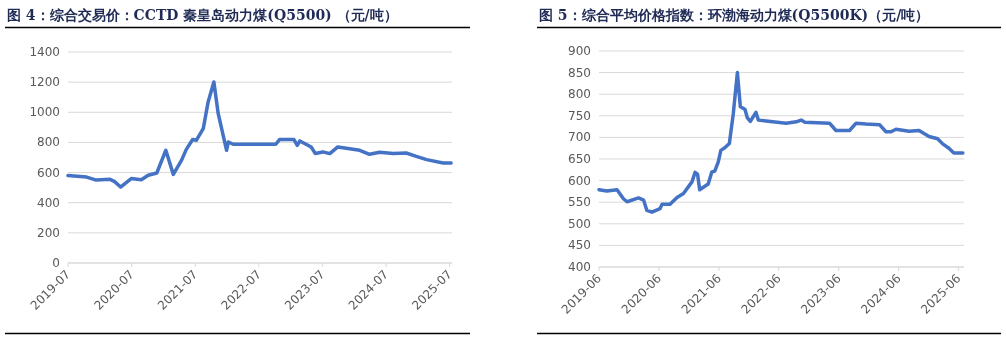 The height and width of the screenshot is (360, 1006). Describe the element at coordinates (56, 263) in the screenshot. I see `y-tick-label: 0` at that location.